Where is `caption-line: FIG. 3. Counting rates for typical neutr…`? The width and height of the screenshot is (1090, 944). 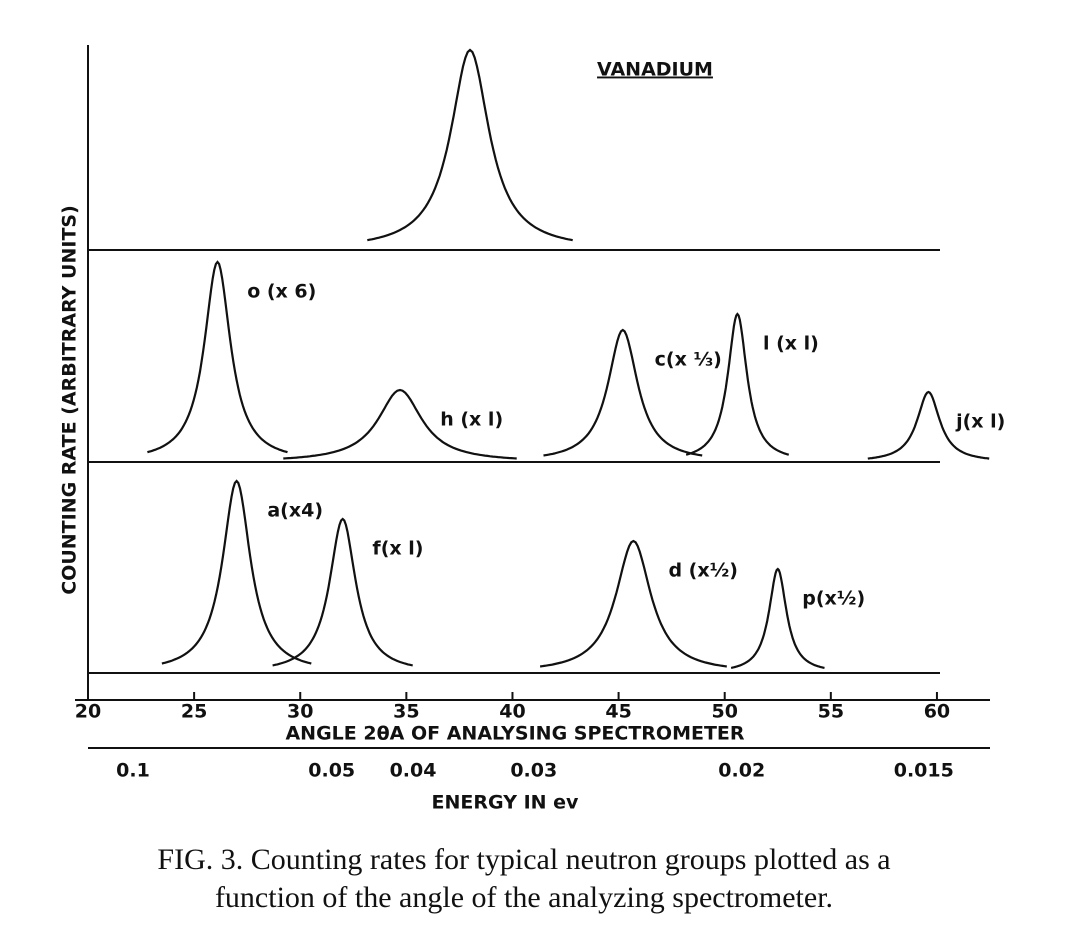
caption-line: FIG. 3. Counting rates for typical neutr… is located at coordinates (523, 859).